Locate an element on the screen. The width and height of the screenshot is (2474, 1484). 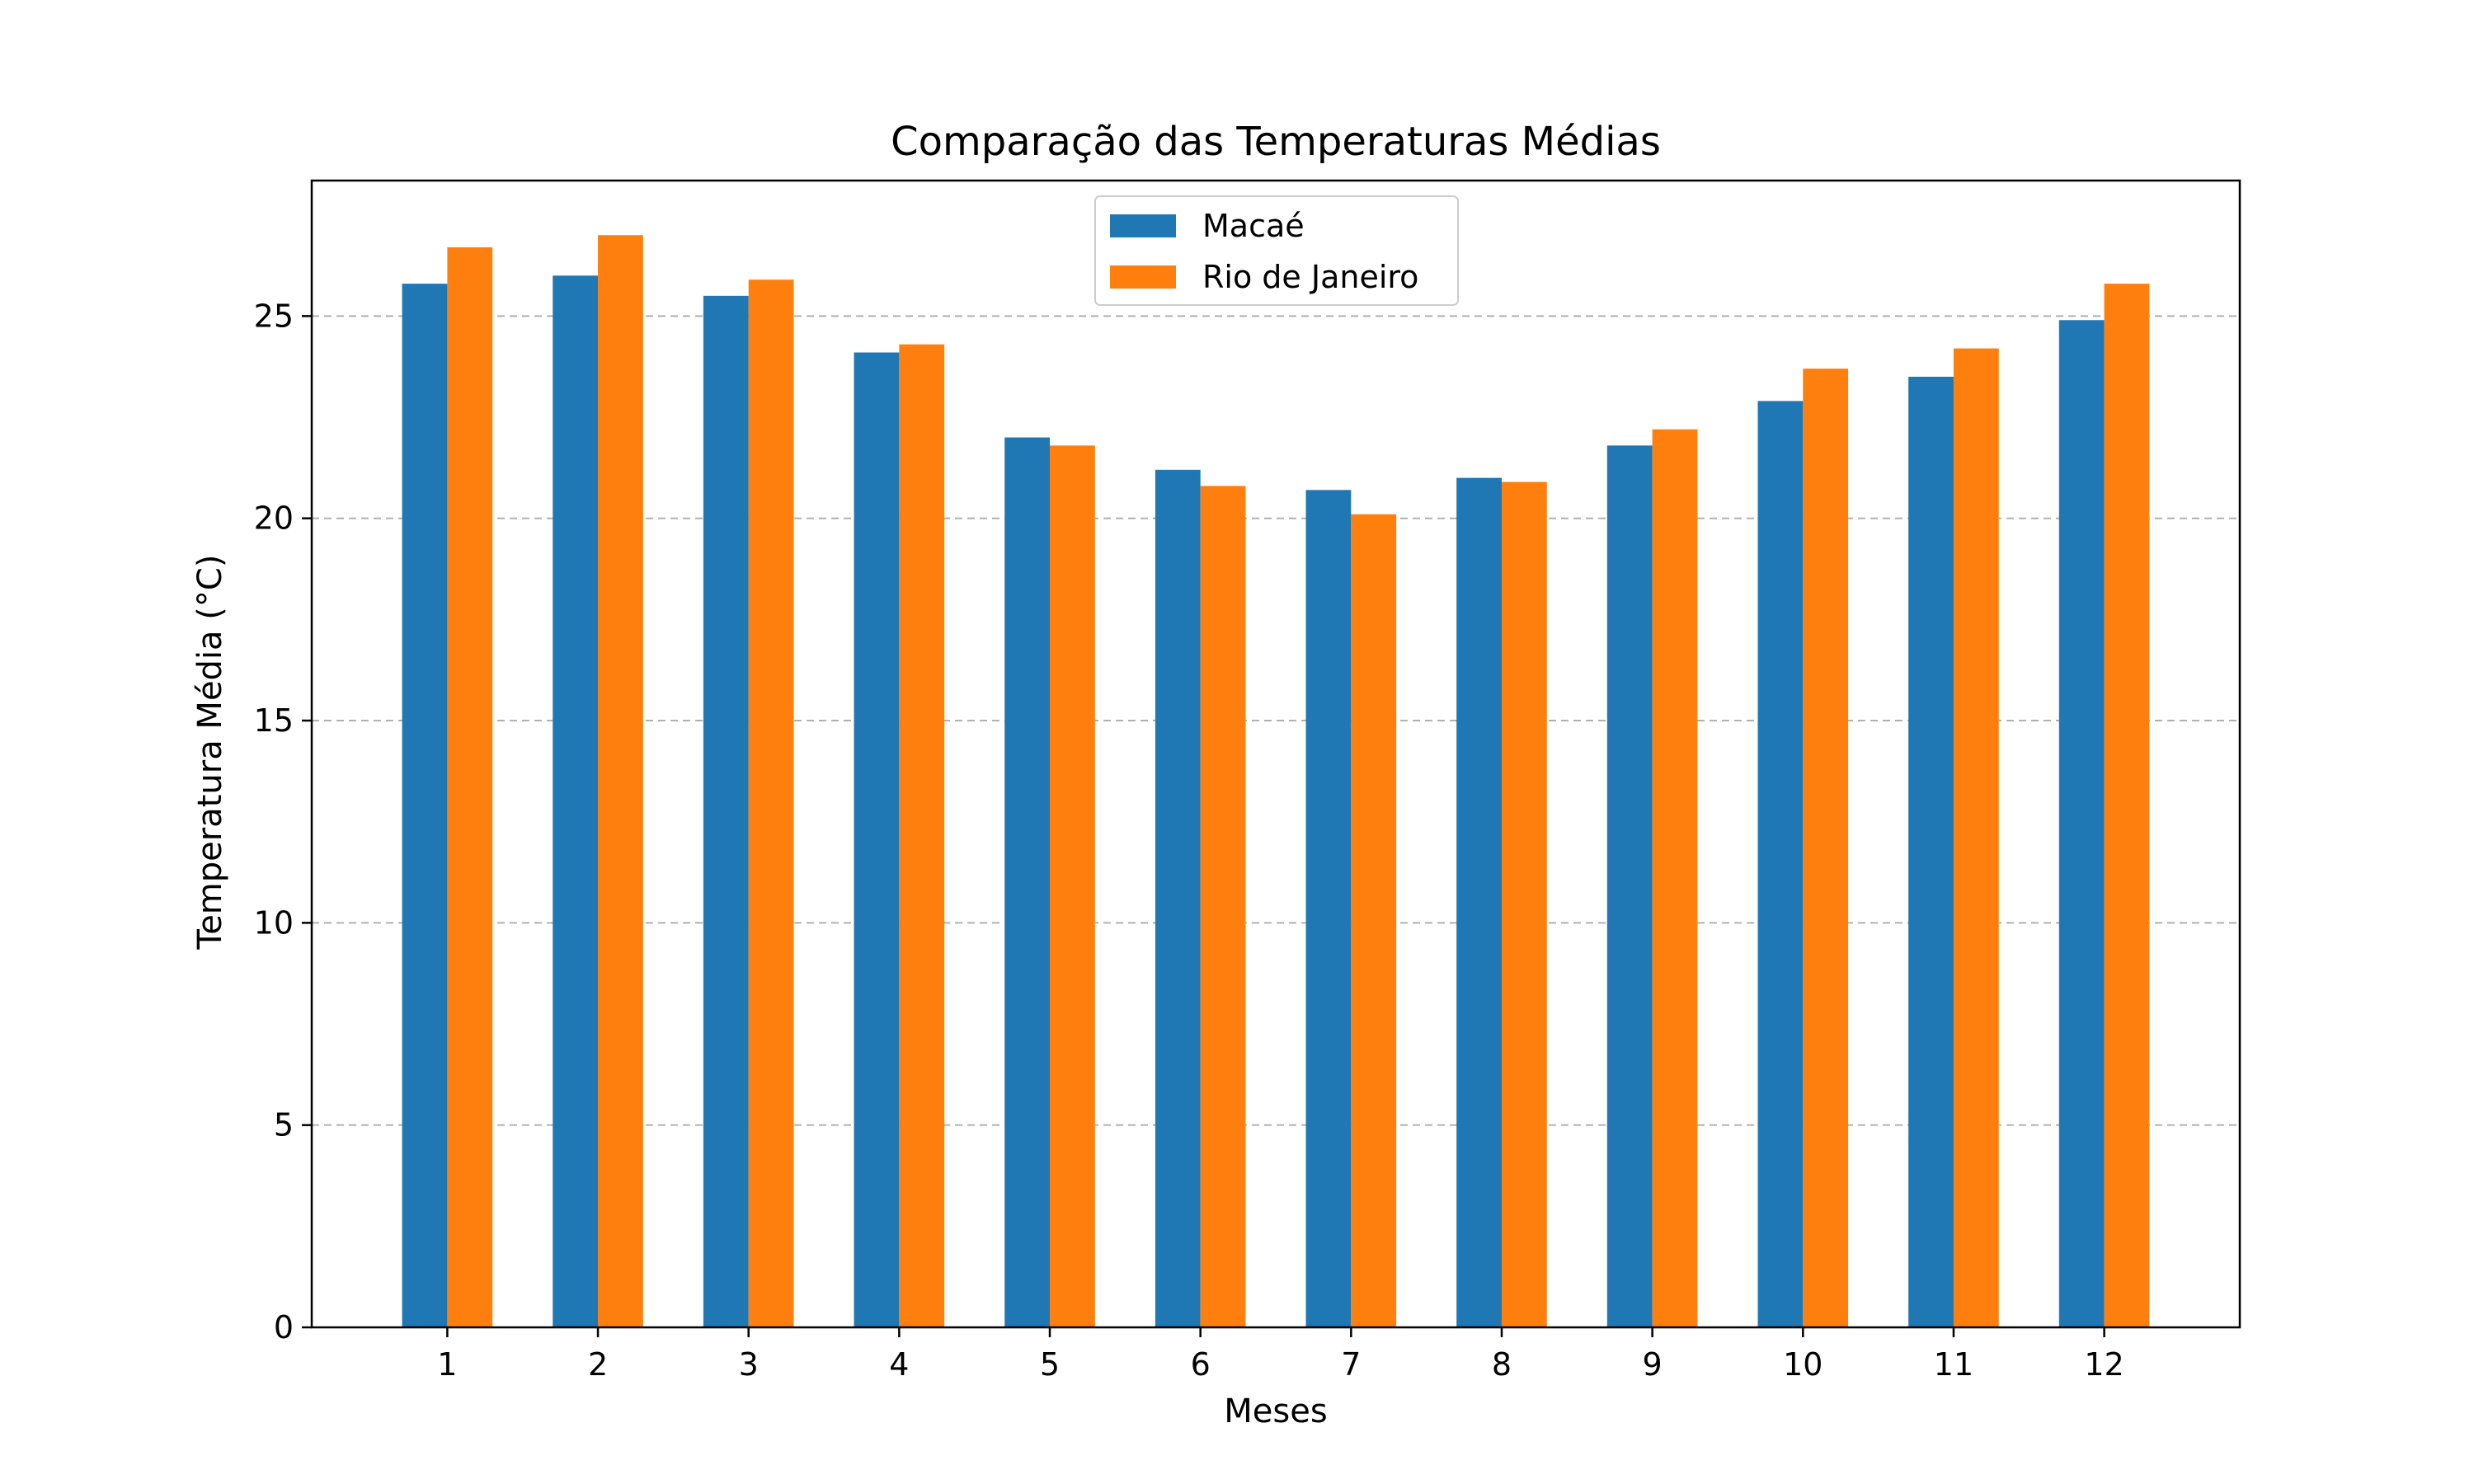
x-tick-label-11: 11 is located at coordinates (1953, 1364).